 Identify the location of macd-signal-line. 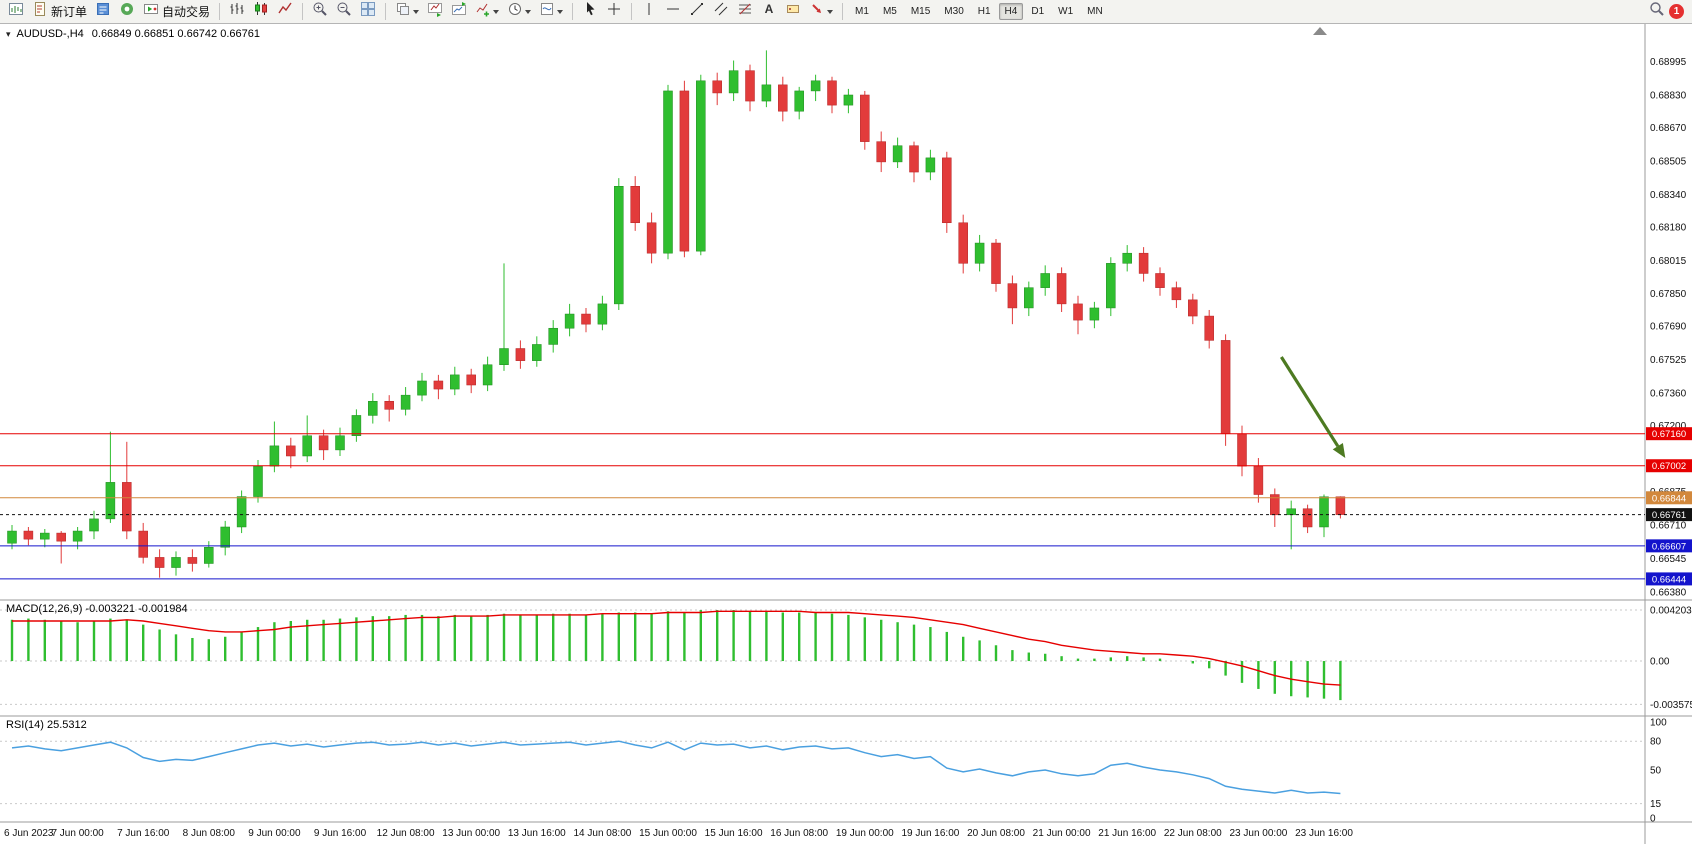
(676, 648).